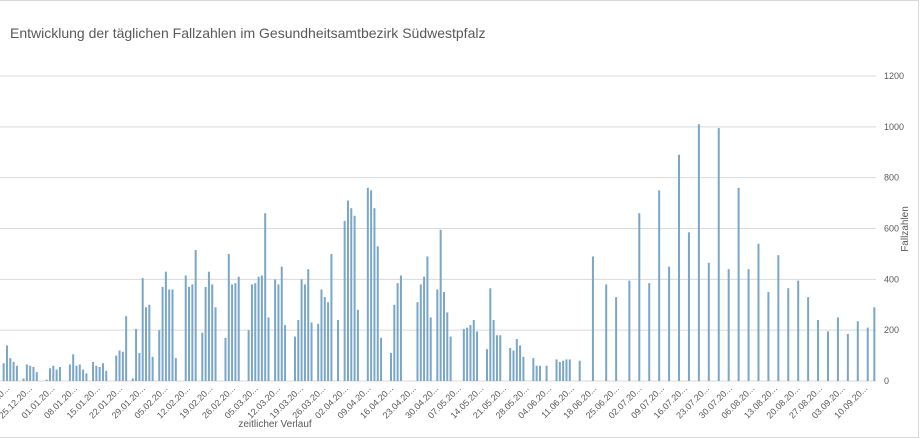  What do you see at coordinates (905, 229) in the screenshot?
I see `y-axis-title: Fallzahlen` at bounding box center [905, 229].